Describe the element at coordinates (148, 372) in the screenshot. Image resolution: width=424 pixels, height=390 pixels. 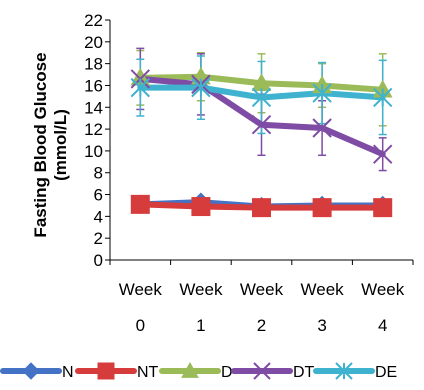
I see `legend-label: NT` at that location.